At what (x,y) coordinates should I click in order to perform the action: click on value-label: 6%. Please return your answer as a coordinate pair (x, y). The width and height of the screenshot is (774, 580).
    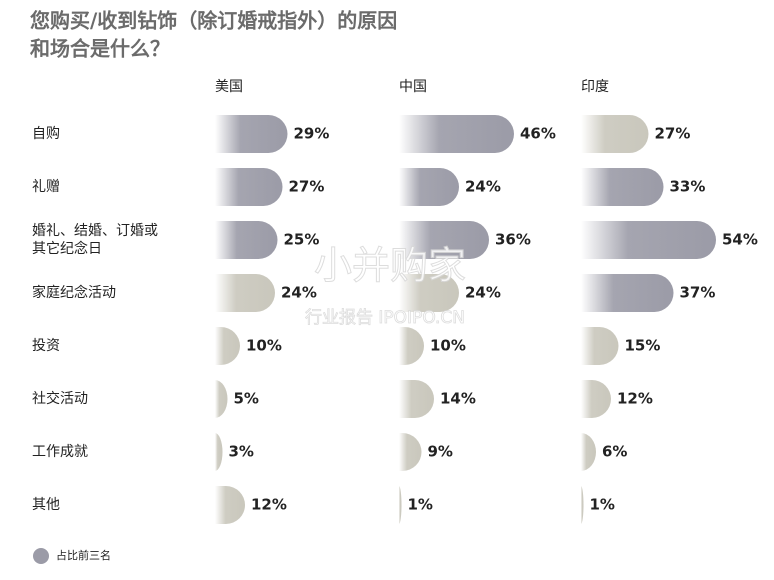
    Looking at the image, I should click on (614, 452).